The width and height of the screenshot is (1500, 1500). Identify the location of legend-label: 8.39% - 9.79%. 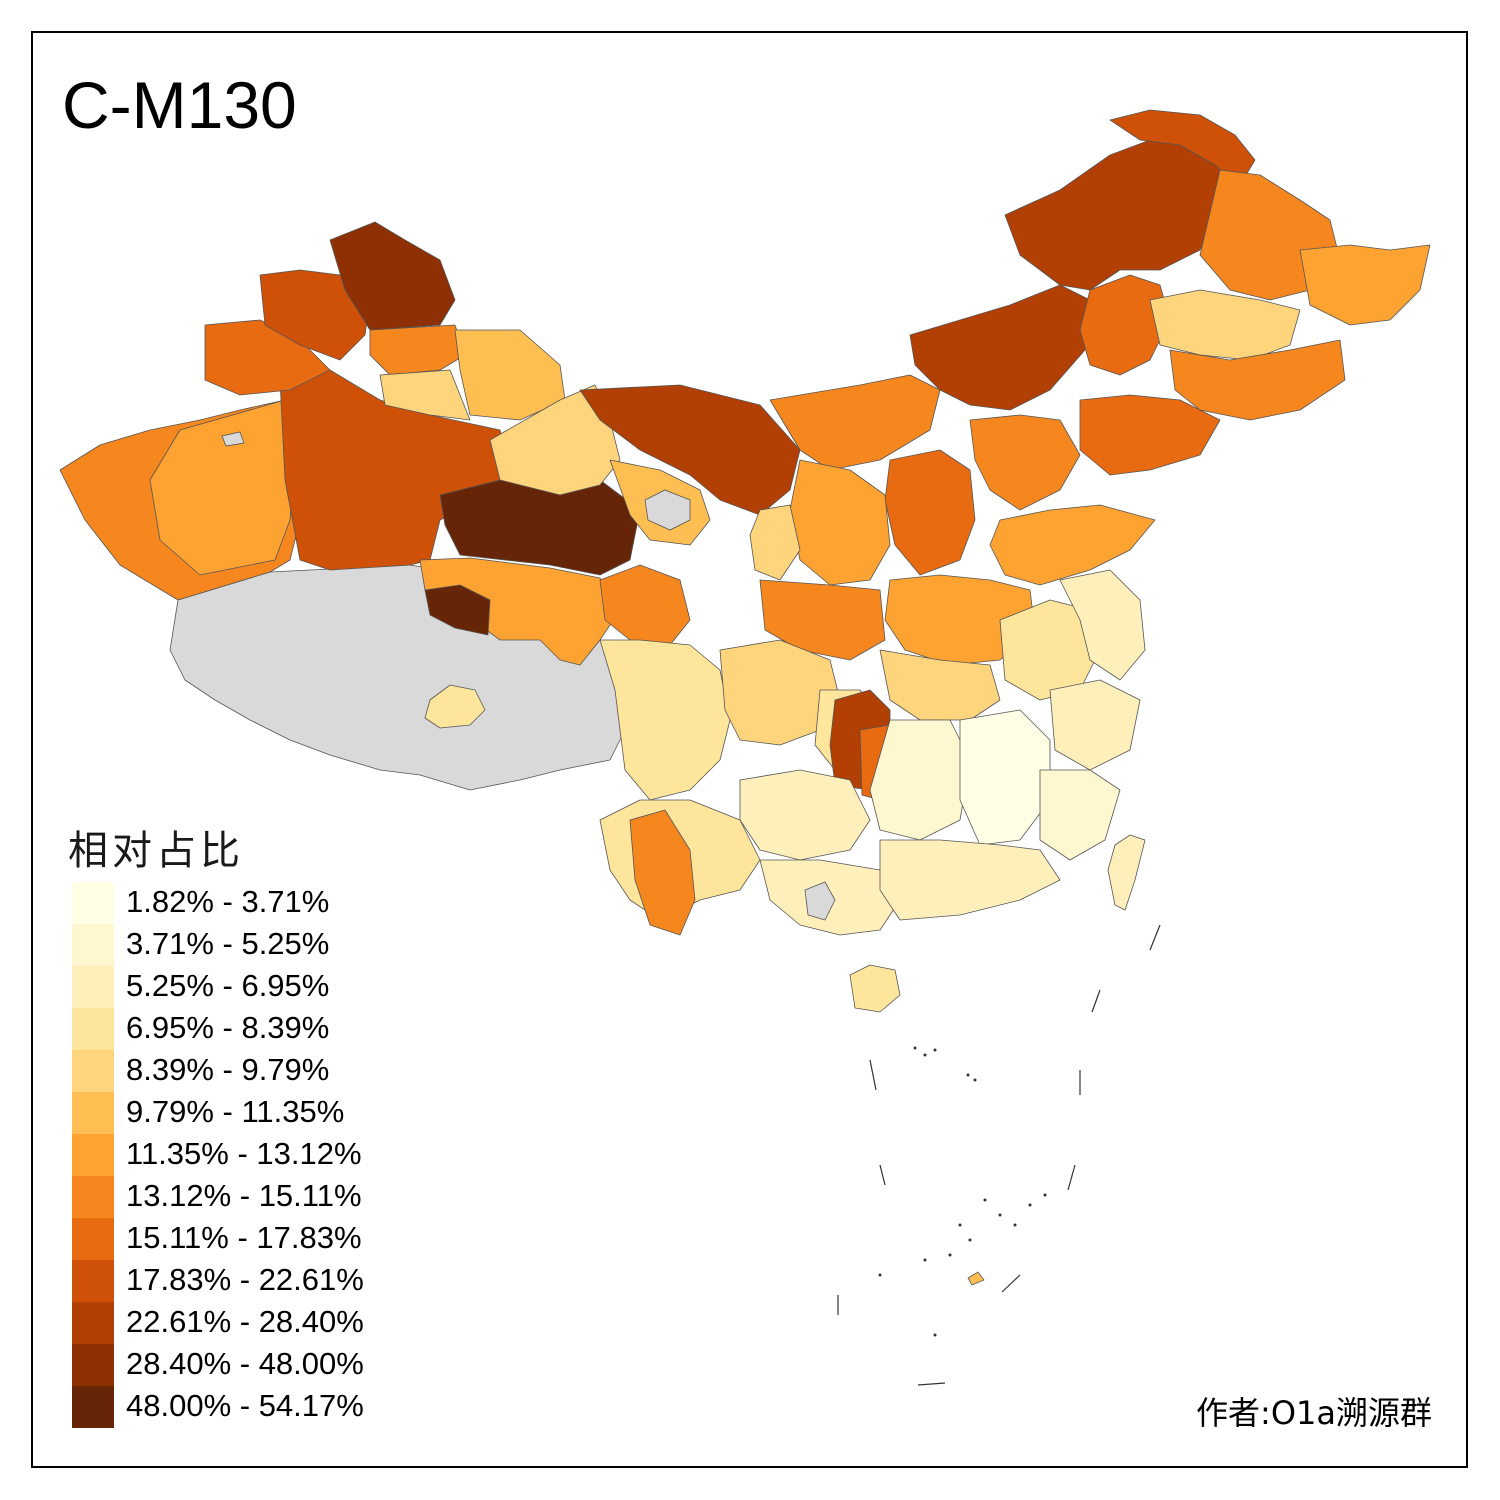
(228, 1069).